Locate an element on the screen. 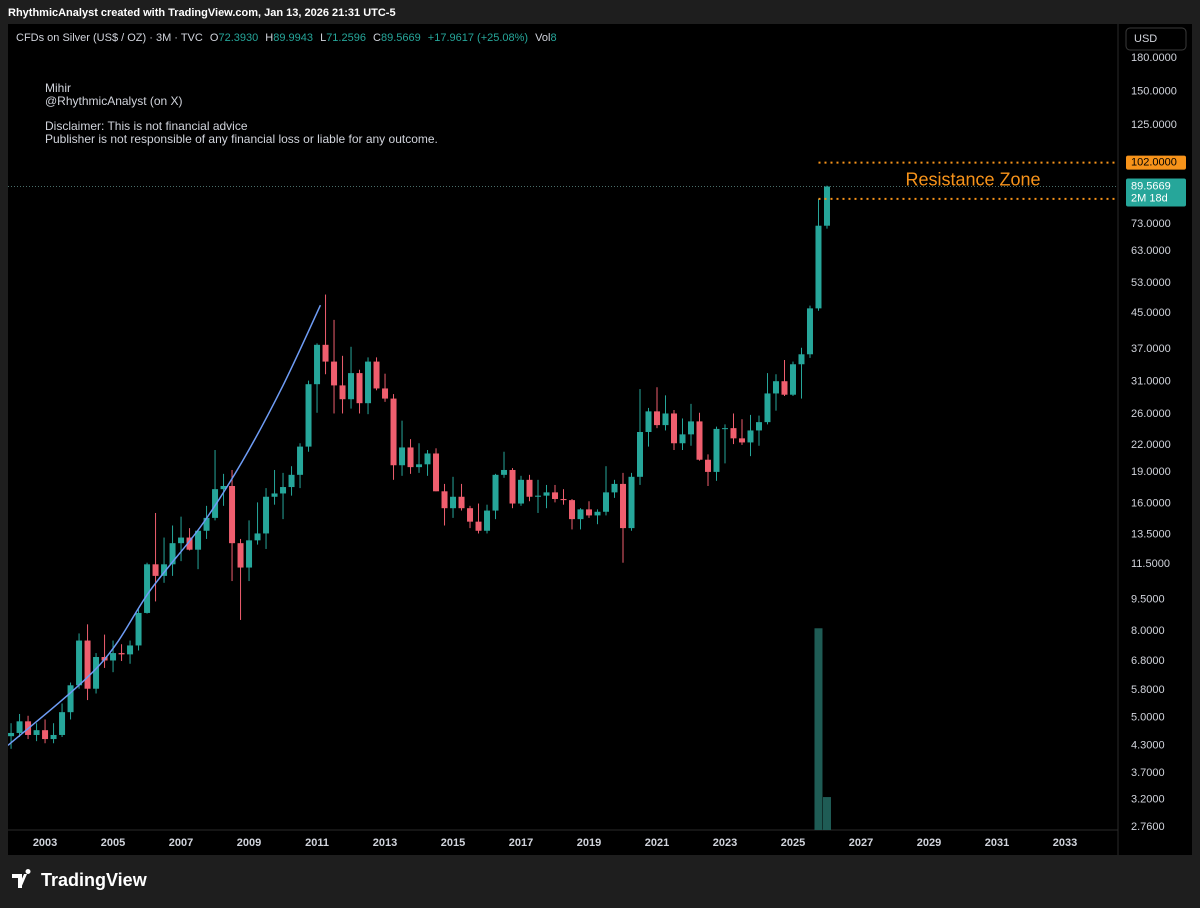  last-price-box is located at coordinates (1156, 192).